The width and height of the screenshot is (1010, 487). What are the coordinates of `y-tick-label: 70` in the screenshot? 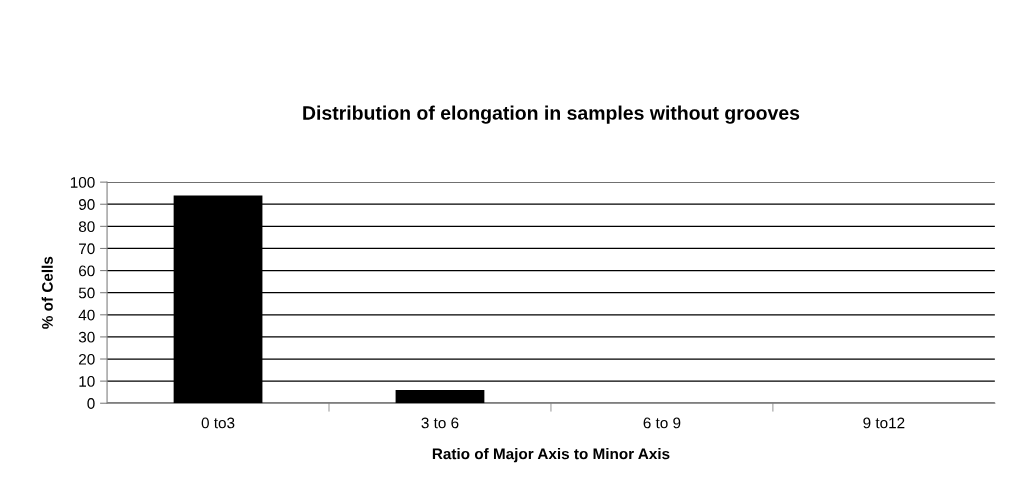 It's located at (87, 249).